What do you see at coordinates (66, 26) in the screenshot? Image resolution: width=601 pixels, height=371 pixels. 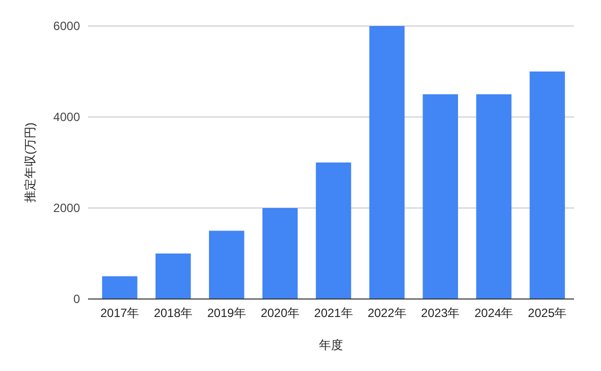 I see `y-tick-label: 6000` at bounding box center [66, 26].